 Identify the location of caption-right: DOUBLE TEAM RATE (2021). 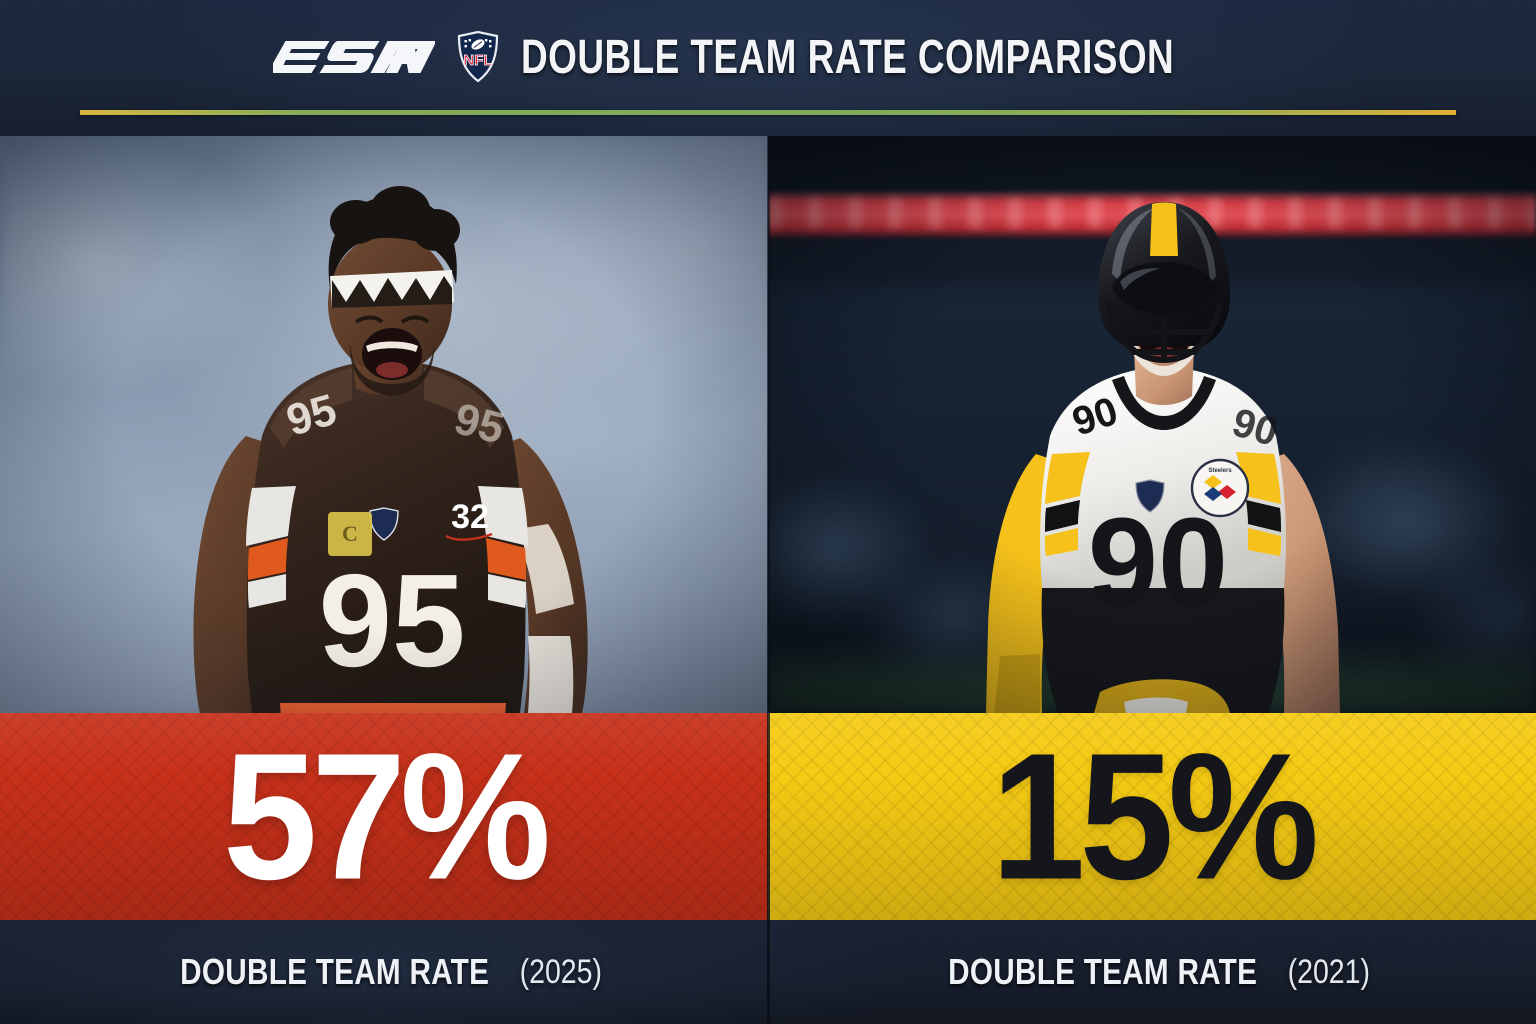
(1152, 972).